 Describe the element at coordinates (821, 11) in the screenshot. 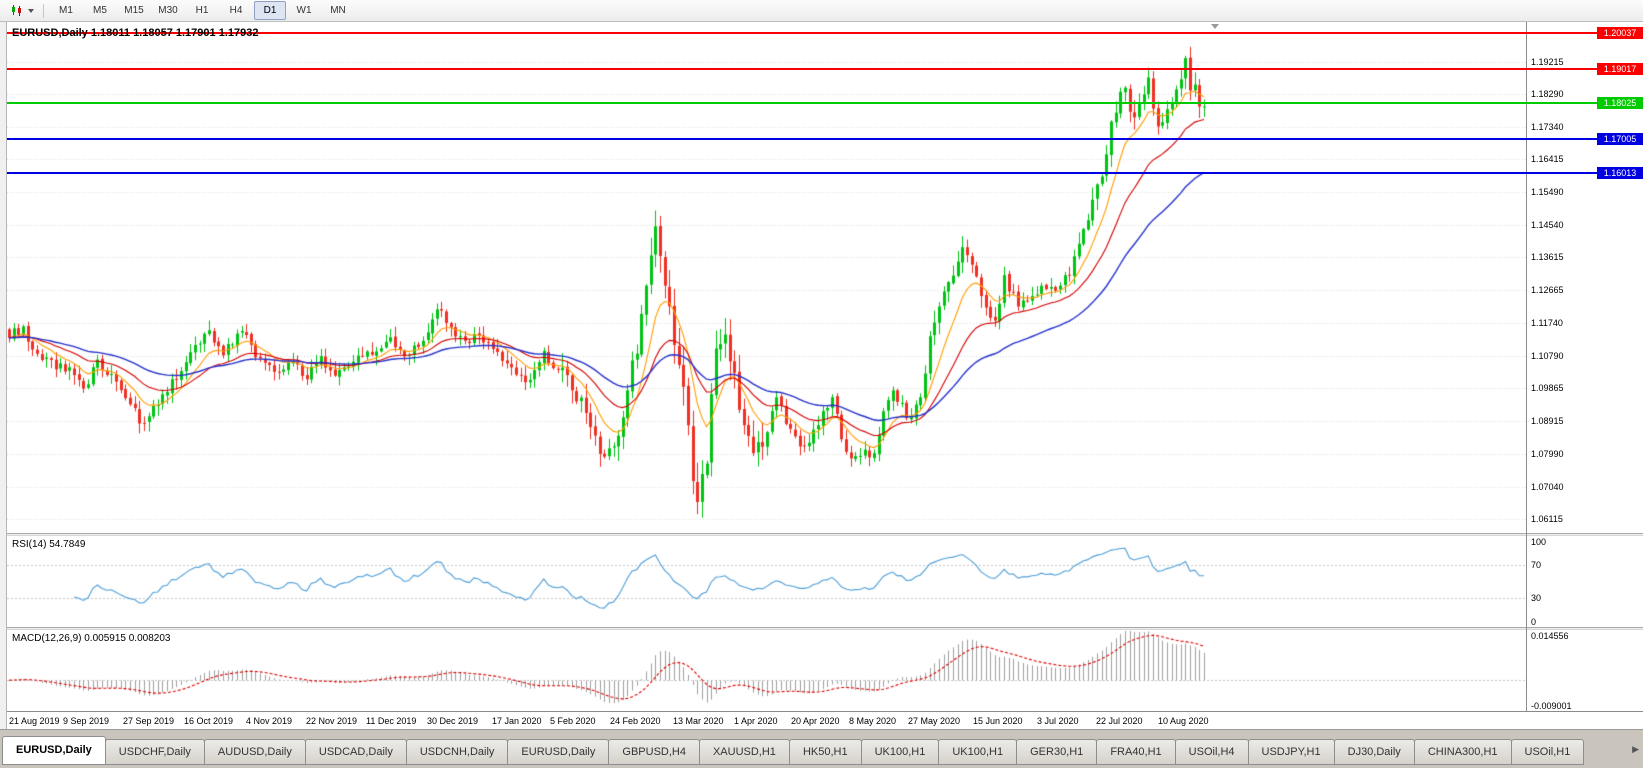

I see `top-toolbar: M1 M5 M15 M30 H1 H4 D1 W1 MN` at that location.